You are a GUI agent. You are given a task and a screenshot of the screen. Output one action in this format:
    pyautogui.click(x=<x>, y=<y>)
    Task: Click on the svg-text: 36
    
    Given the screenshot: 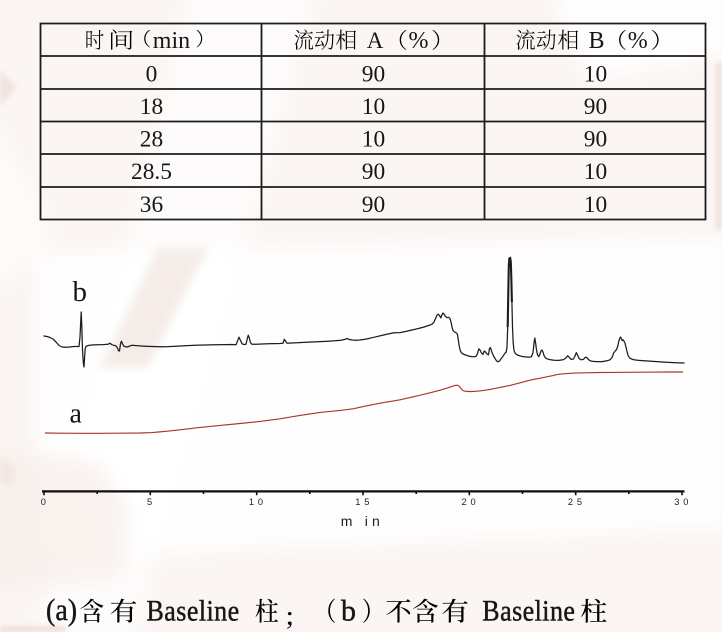 What is the action you would take?
    pyautogui.click(x=151, y=205)
    